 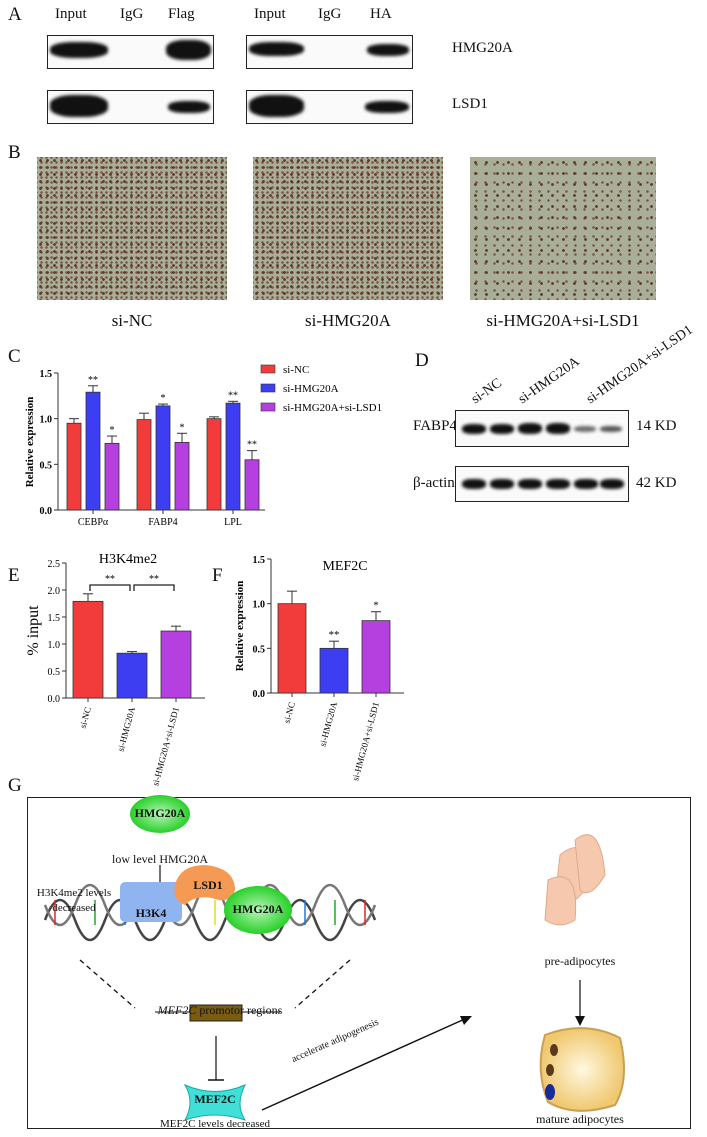 I want to click on significance-bracket, so click(x=110, y=587).